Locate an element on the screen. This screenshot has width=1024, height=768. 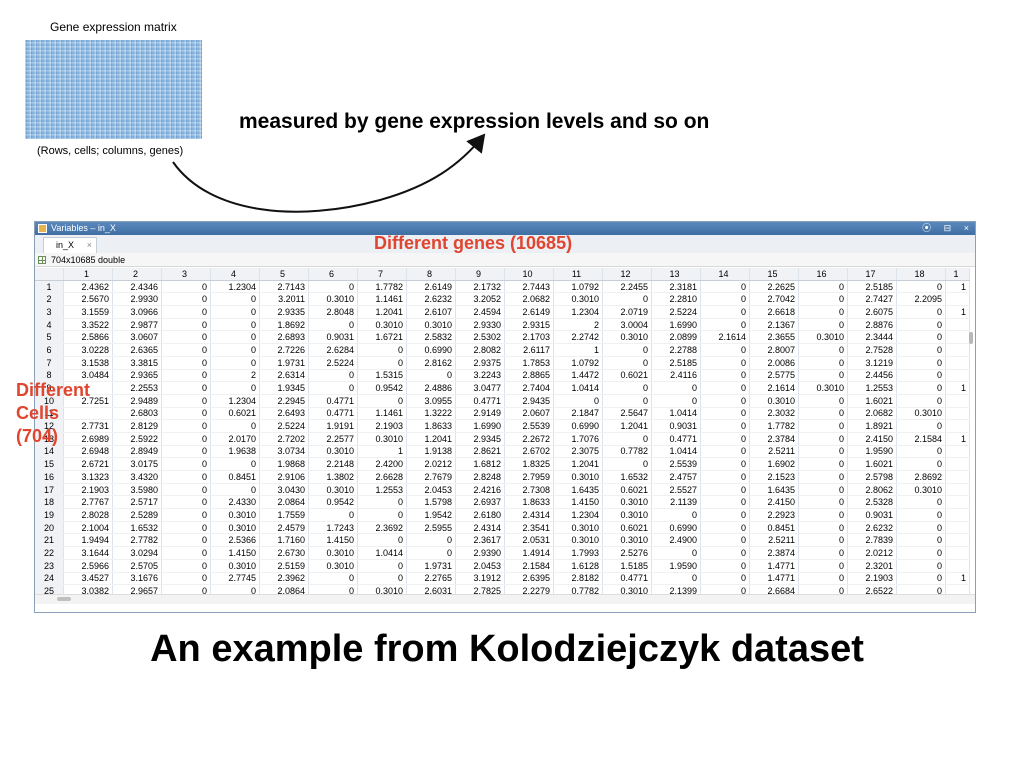
table-cell: 1 is located at coordinates (578, 350).